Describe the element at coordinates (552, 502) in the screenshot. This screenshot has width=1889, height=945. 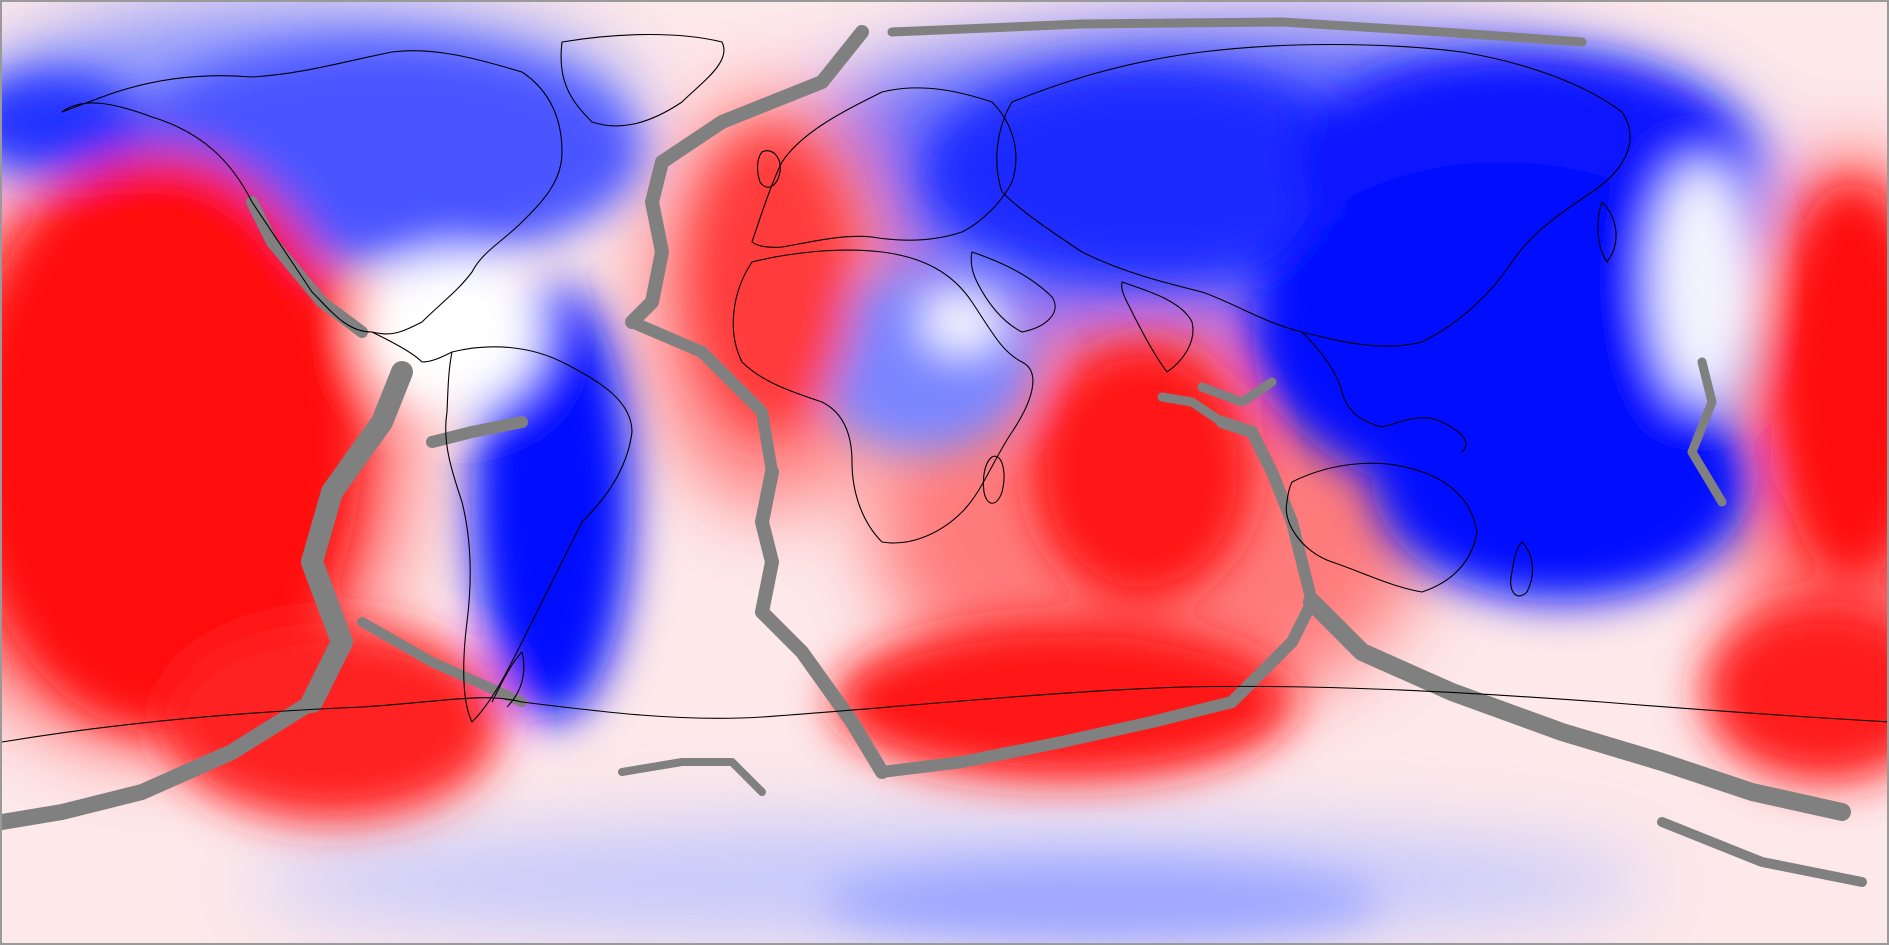
I see `negative-anomaly-south-america` at that location.